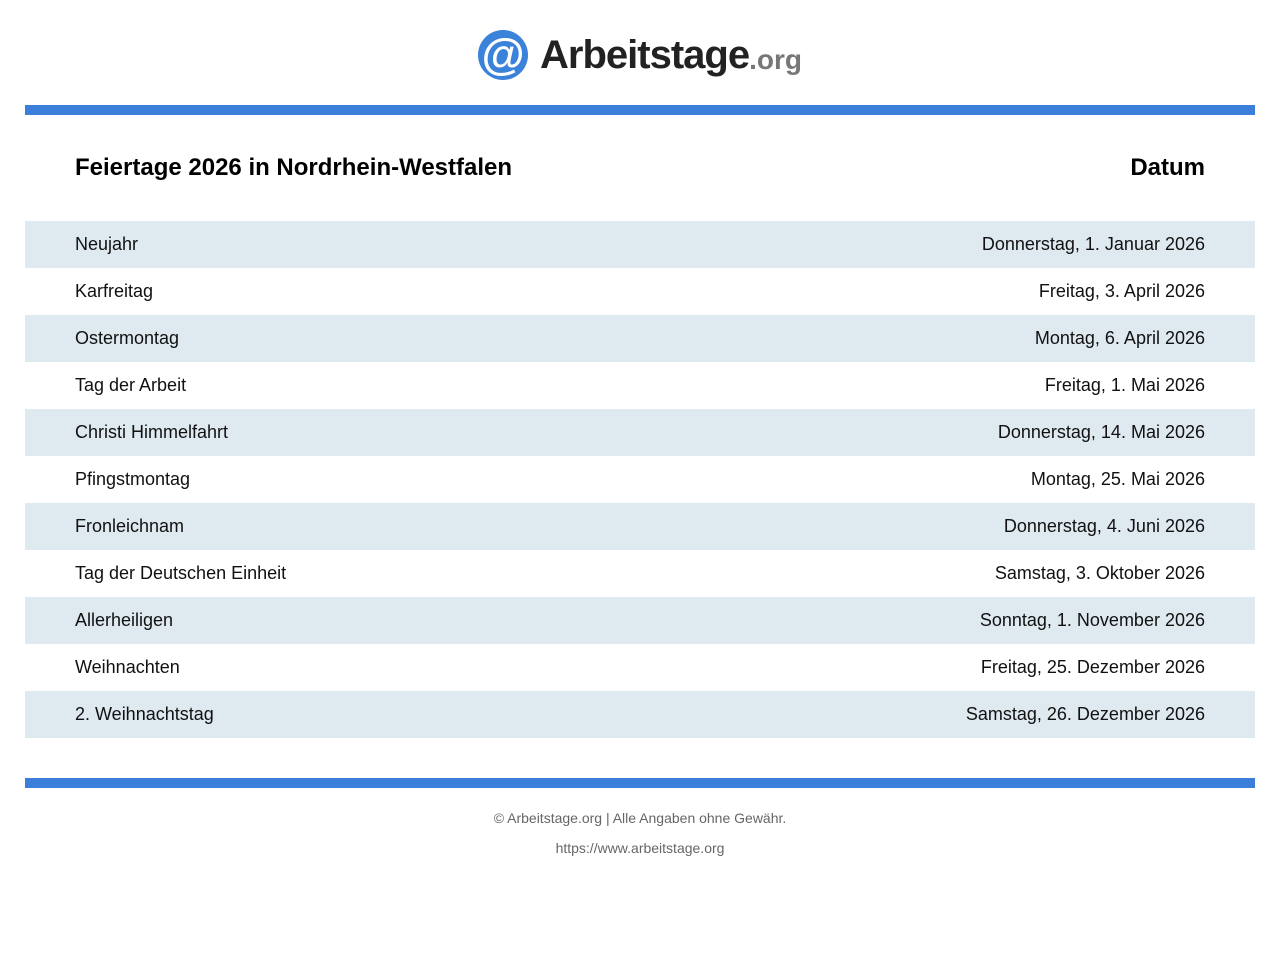 Image resolution: width=1280 pixels, height=960 pixels. What do you see at coordinates (1016, 432) in the screenshot?
I see `holiday-date: Donnerstag, 14. Mai 2026` at bounding box center [1016, 432].